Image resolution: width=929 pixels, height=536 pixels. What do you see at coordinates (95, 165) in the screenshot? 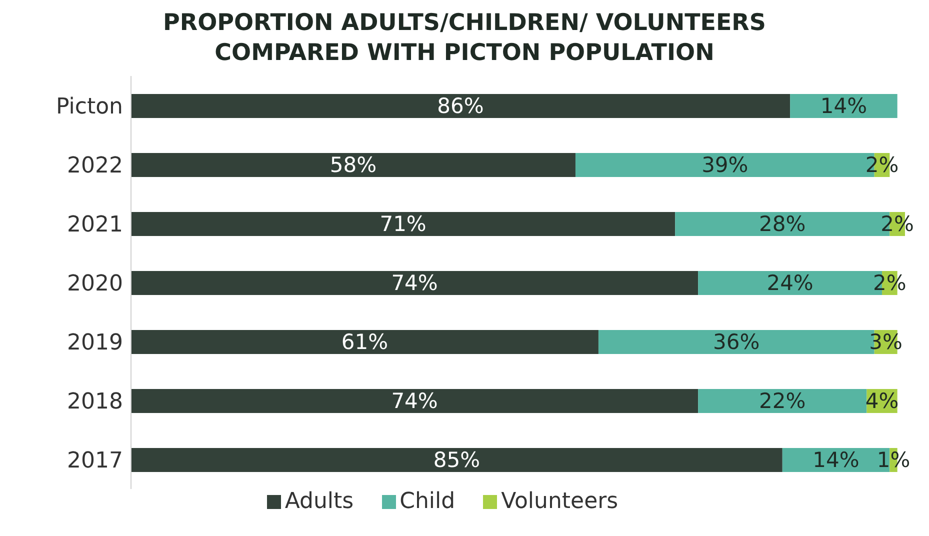
I see `y-tick-label: 2022` at bounding box center [95, 165].